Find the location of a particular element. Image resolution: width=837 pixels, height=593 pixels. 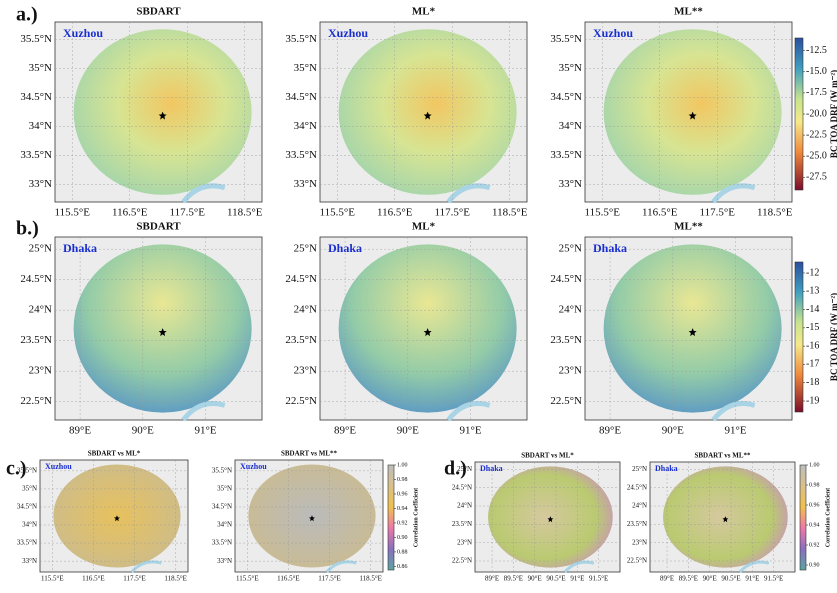

colorbar-label: Correlation Coefficient is located at coordinates (828, 517).